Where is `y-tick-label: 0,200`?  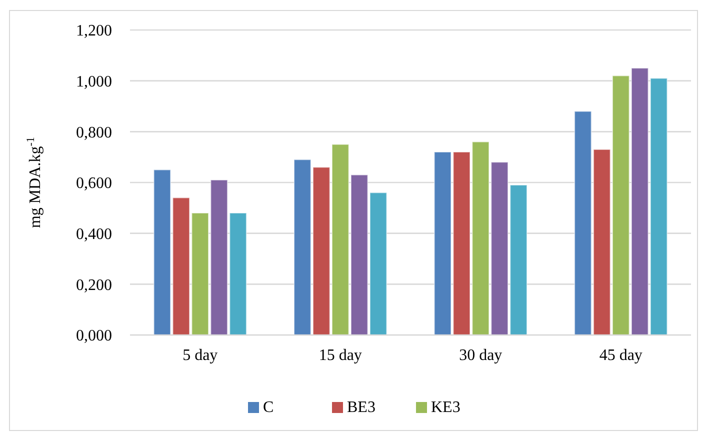 y-tick-label: 0,200 is located at coordinates (94, 285).